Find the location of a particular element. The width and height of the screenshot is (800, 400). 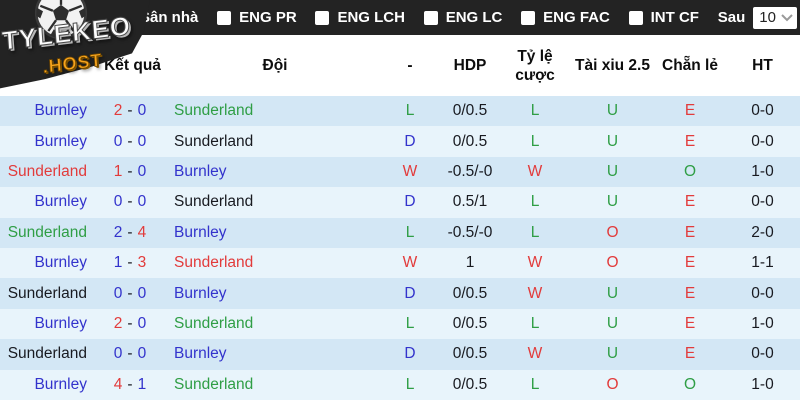

handicap-value: 0.5/1 is located at coordinates (470, 202).